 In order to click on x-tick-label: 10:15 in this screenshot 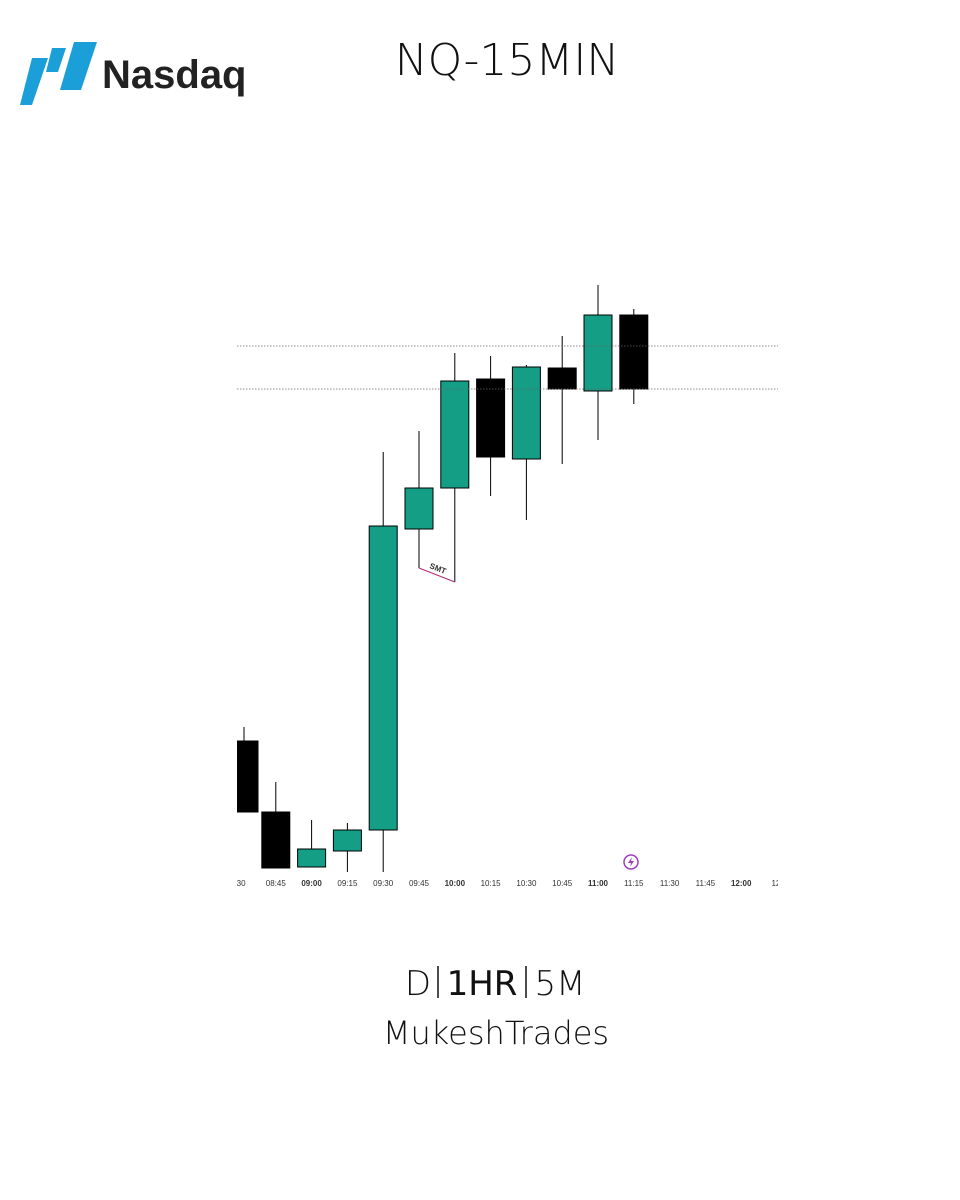, I will do `click(491, 883)`.